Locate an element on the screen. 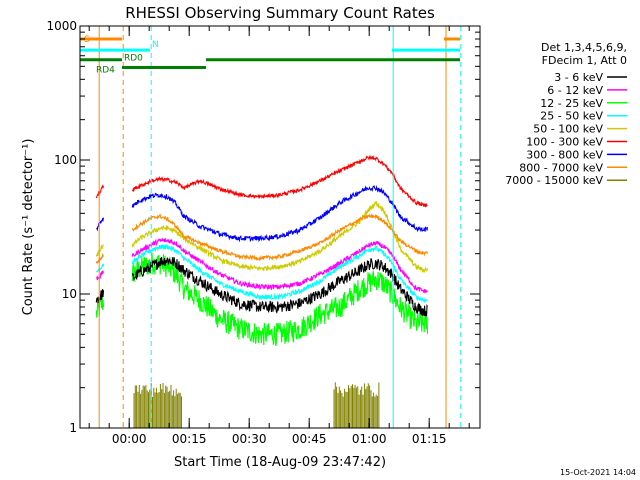 The image size is (640, 480). legend-header: Det 1,3,4,5,6,9, is located at coordinates (584, 47).